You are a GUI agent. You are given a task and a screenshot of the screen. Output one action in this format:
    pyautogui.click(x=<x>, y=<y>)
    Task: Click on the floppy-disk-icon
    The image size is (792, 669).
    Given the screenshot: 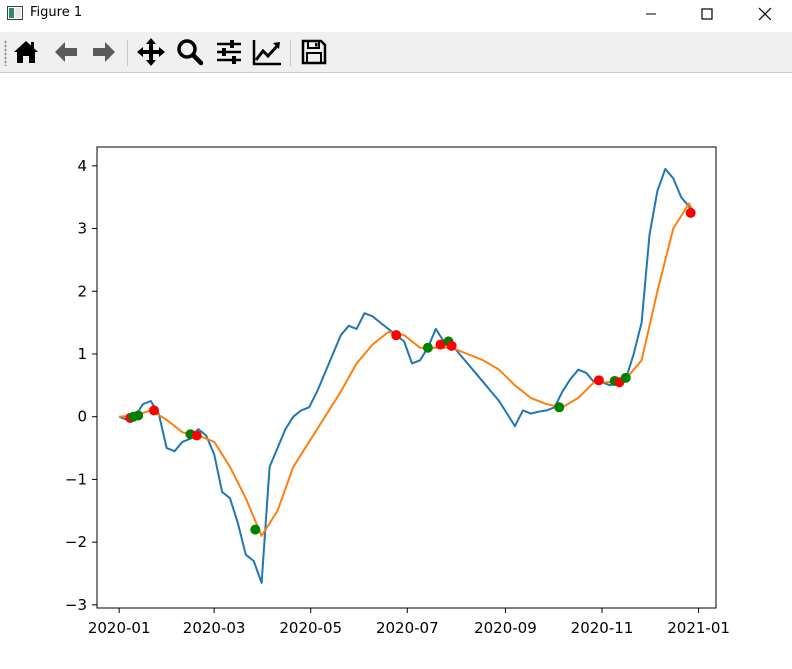 What is the action you would take?
    pyautogui.click(x=314, y=52)
    